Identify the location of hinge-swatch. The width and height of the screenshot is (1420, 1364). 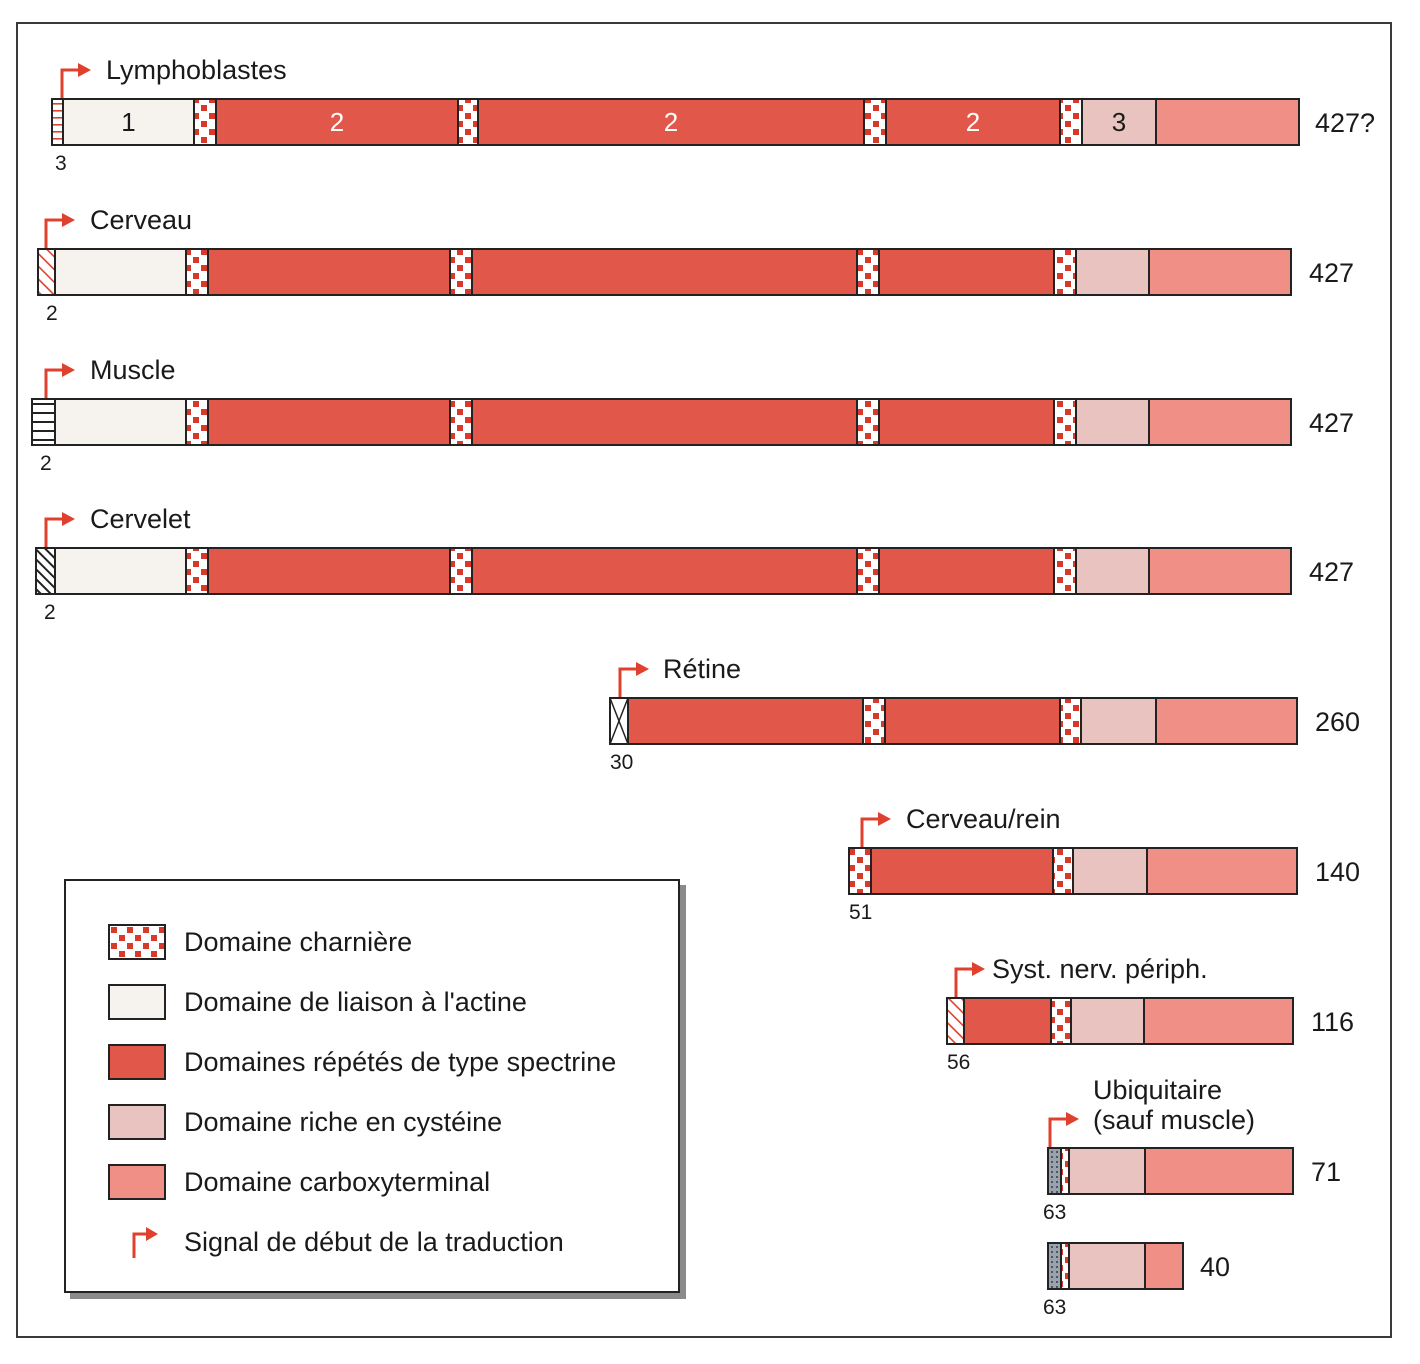
(137, 942).